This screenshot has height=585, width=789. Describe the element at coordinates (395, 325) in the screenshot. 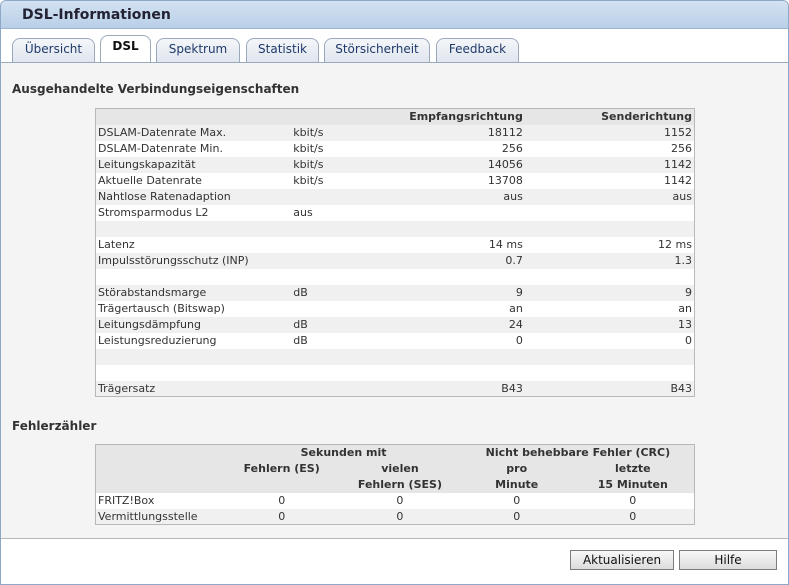

I see `connection-row: Leitungsdämpfung dB 24 13` at that location.